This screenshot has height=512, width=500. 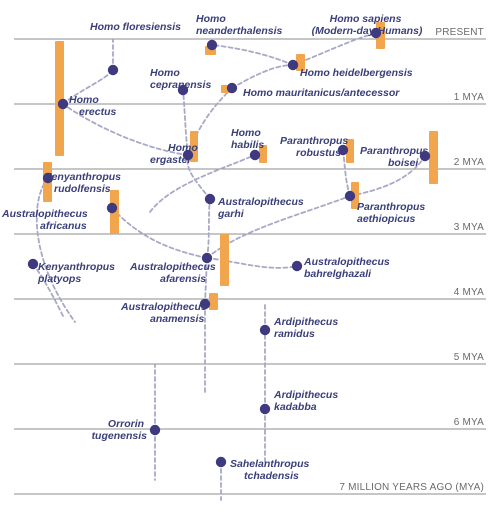 I want to click on node-orrorin-tugenensis, so click(x=155, y=430).